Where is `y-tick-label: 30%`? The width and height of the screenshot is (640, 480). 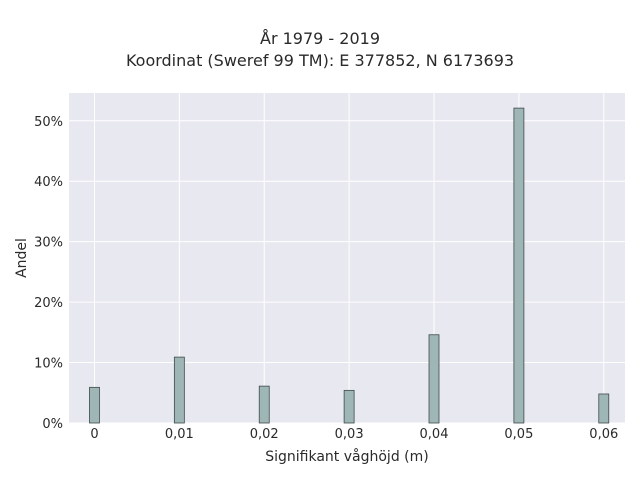 y-tick-label: 30% is located at coordinates (48, 243).